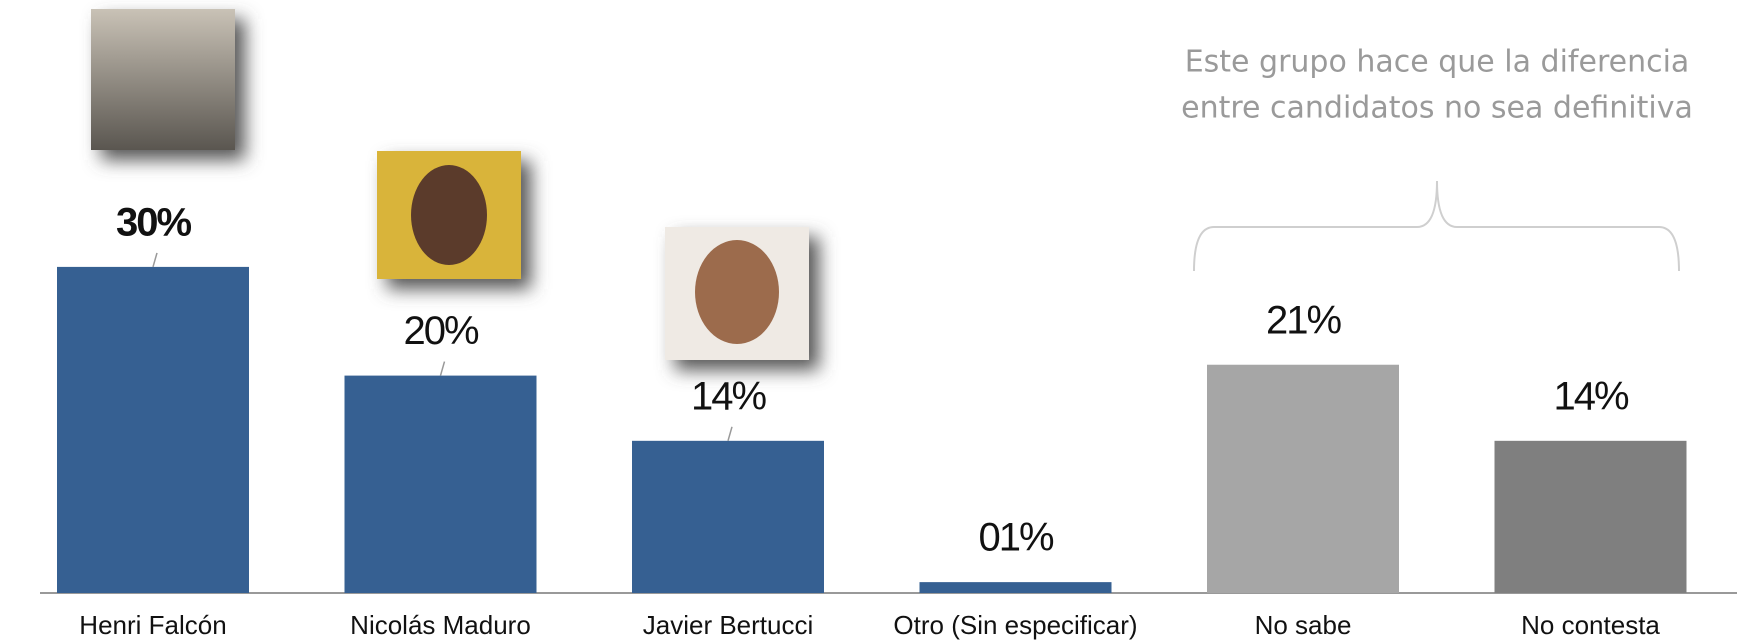 This screenshot has width=1737, height=640. Describe the element at coordinates (1436, 226) in the screenshot. I see `brace` at that location.